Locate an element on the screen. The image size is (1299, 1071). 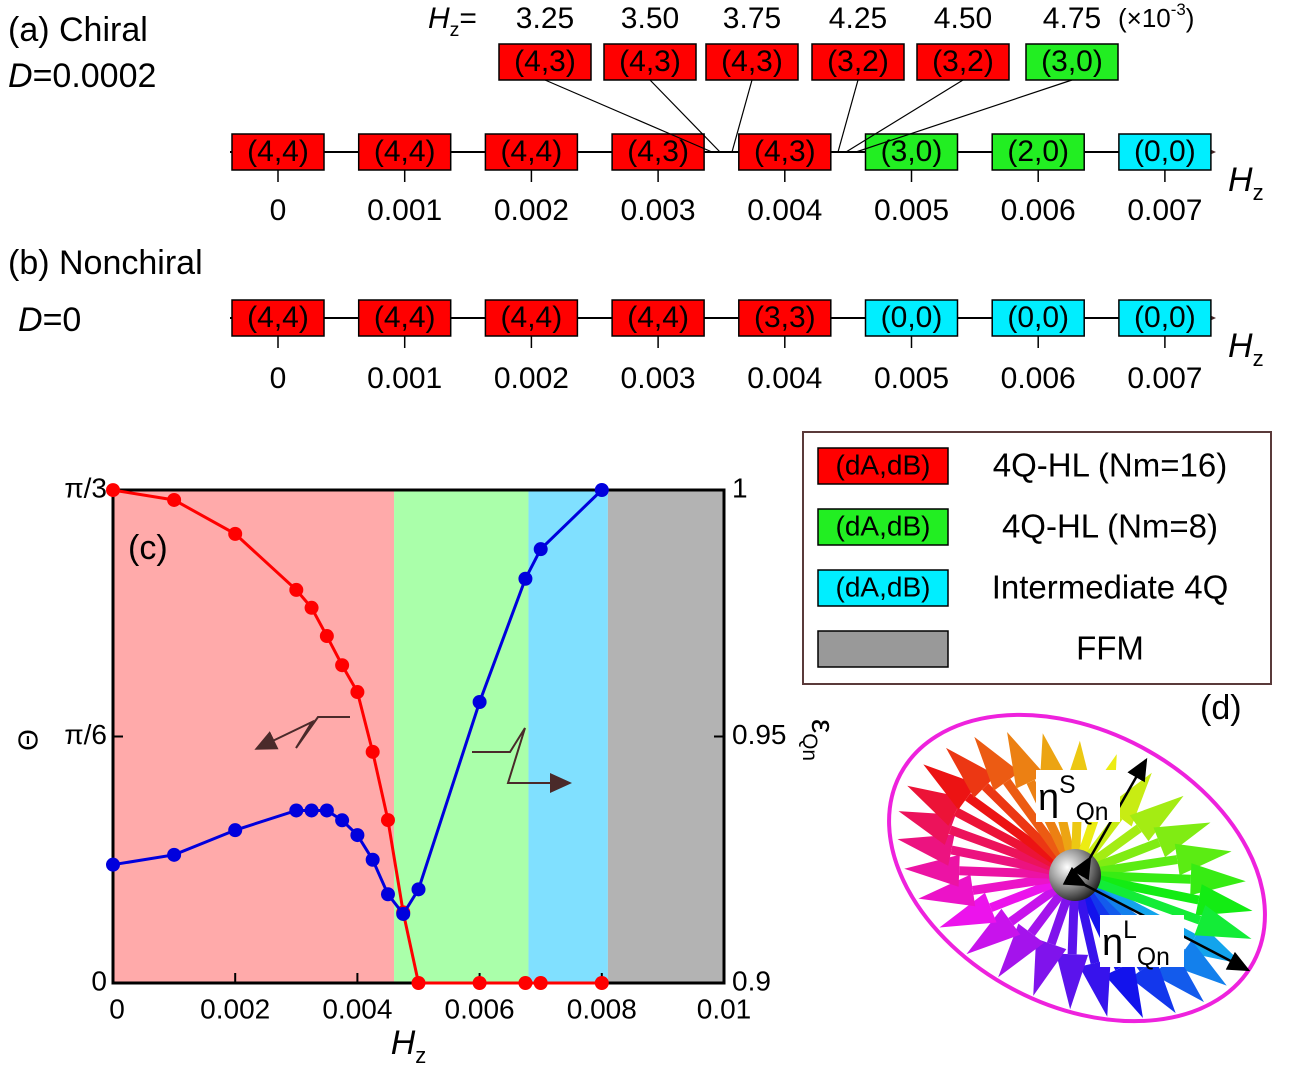
legend-swatch-label: (dA,dB) is located at coordinates (883, 586).